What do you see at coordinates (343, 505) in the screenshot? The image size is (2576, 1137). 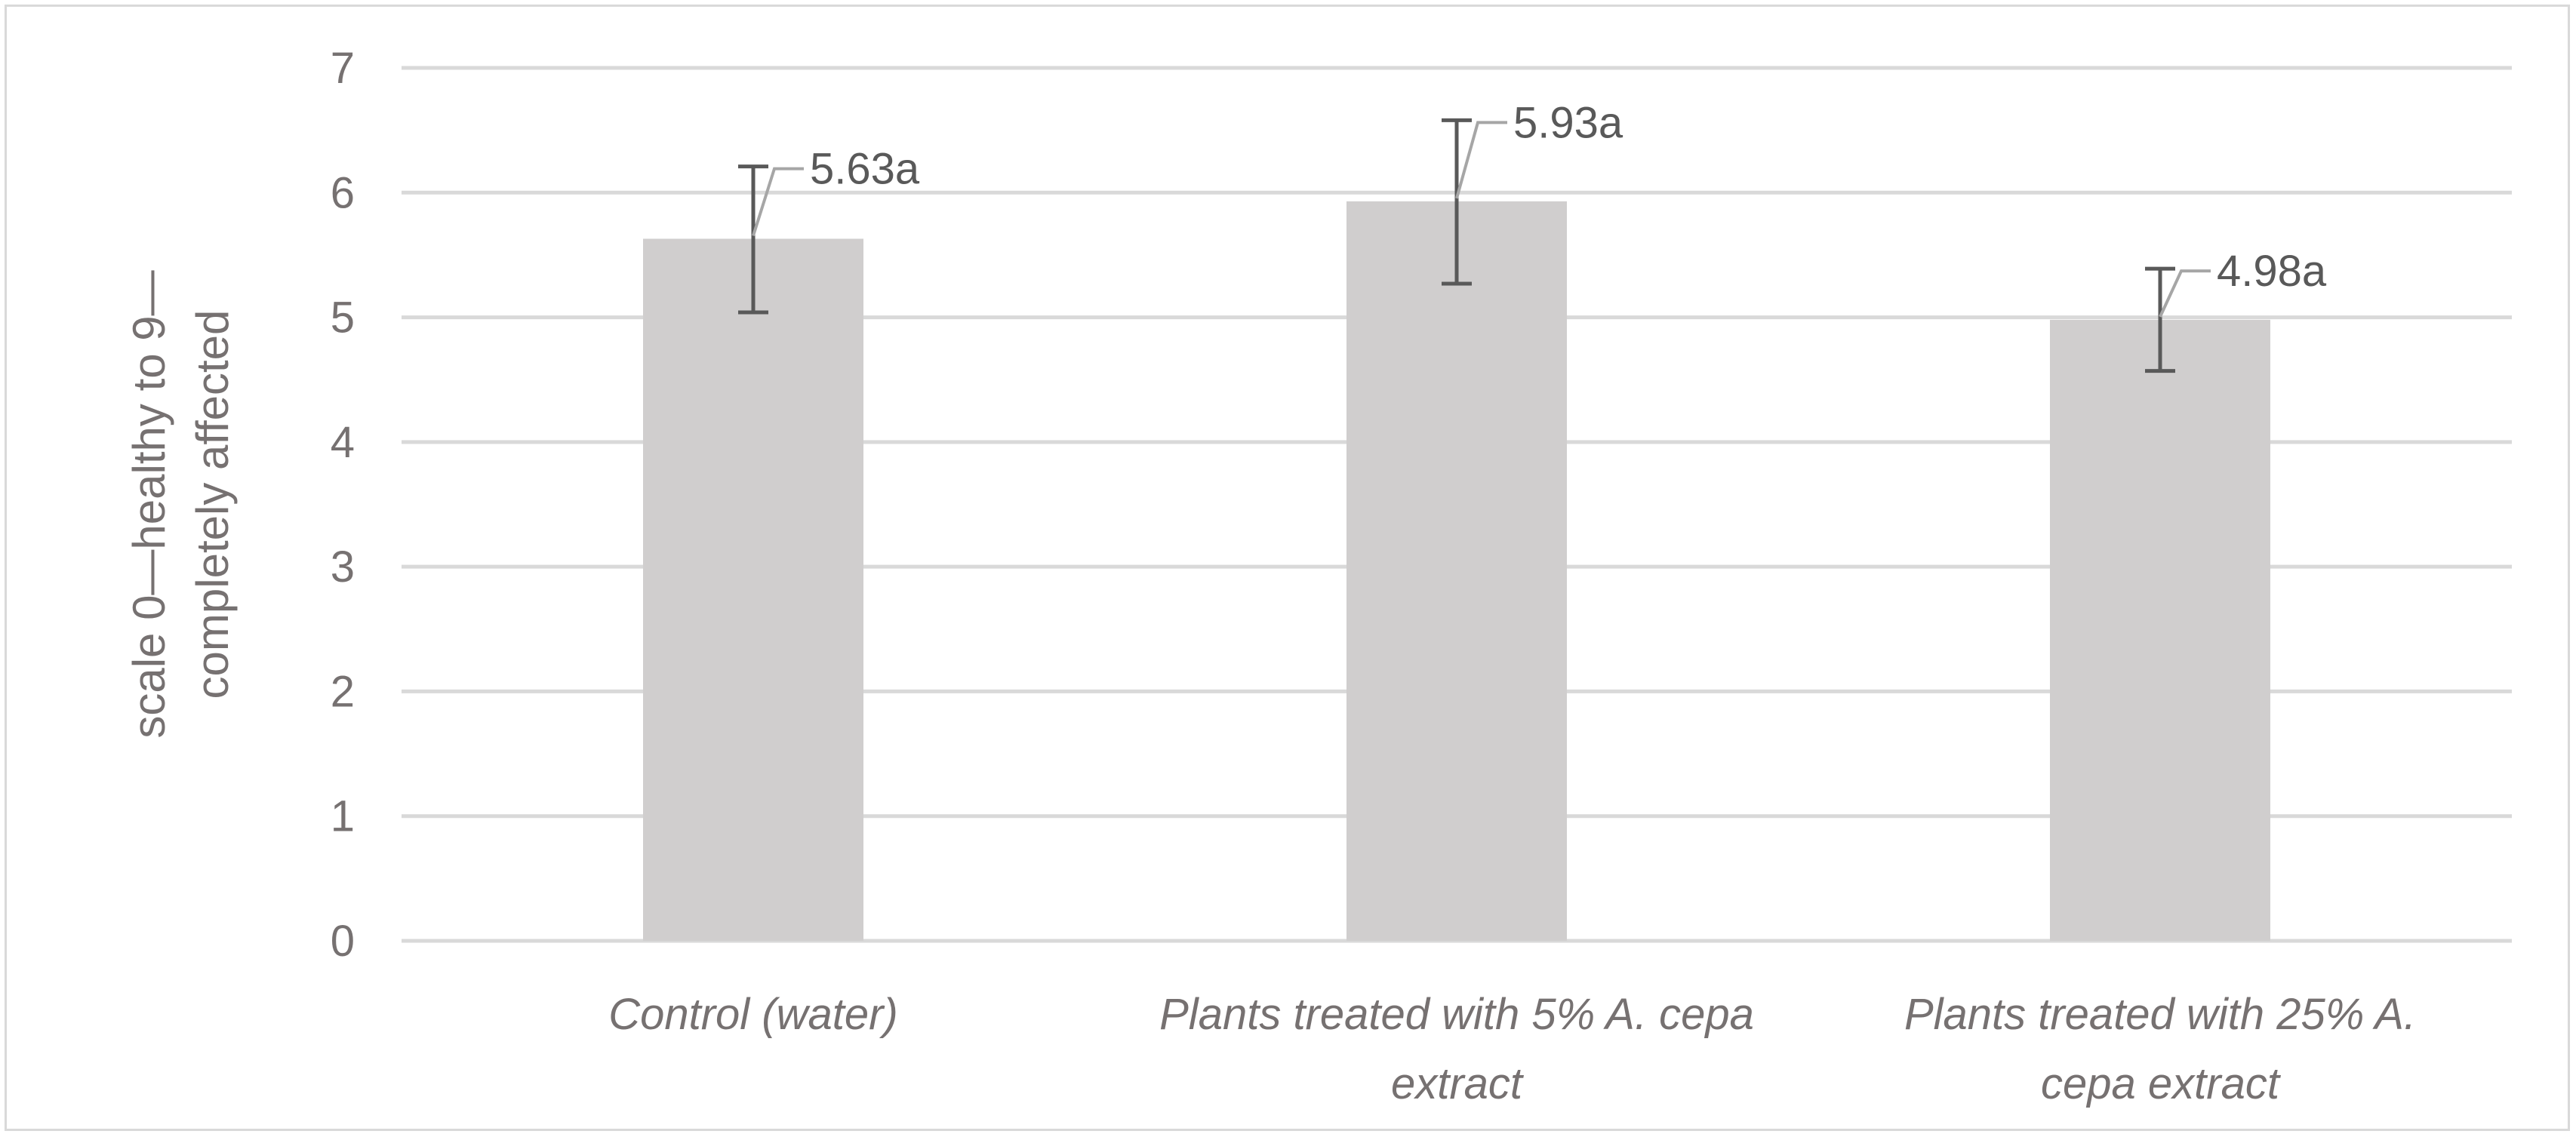 I see `y-axis-ticks: 0 1 2 3 4 5 6 7` at bounding box center [343, 505].